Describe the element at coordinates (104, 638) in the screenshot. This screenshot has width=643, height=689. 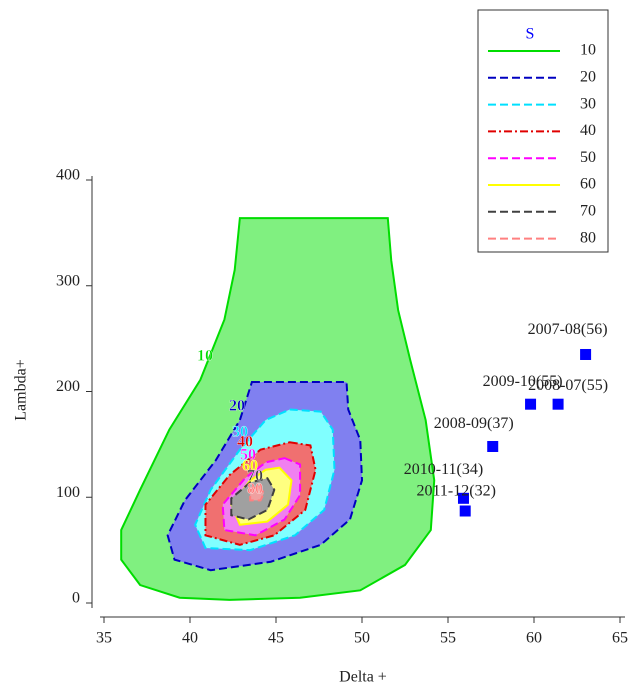
I see `x-tick-label: 35` at that location.